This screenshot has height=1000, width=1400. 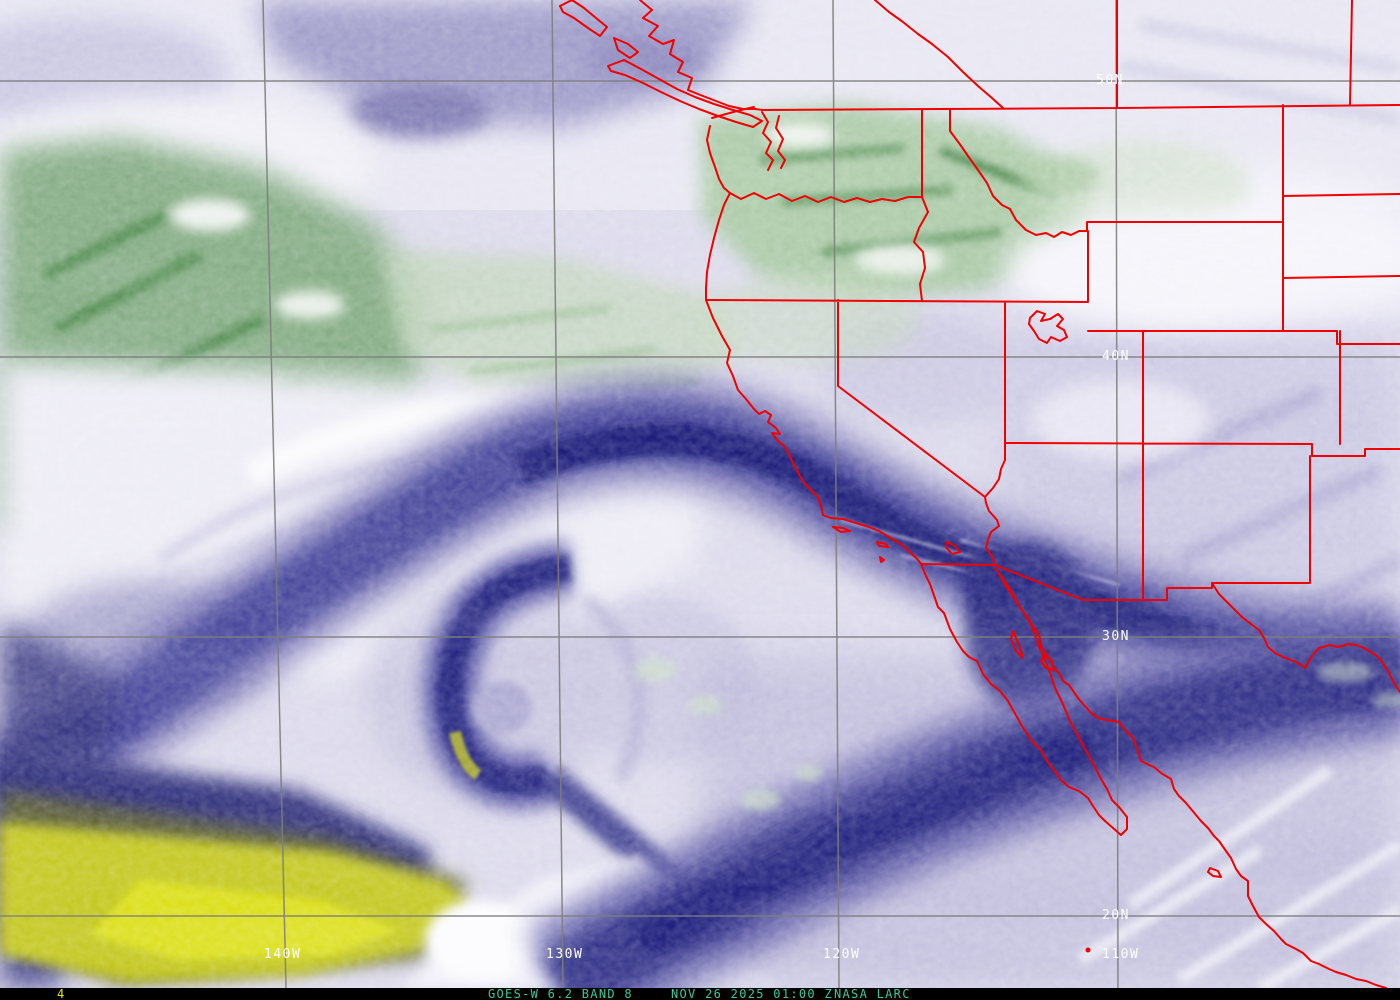 What do you see at coordinates (780, 282) in the screenshot?
I see `pacific-coastline` at bounding box center [780, 282].